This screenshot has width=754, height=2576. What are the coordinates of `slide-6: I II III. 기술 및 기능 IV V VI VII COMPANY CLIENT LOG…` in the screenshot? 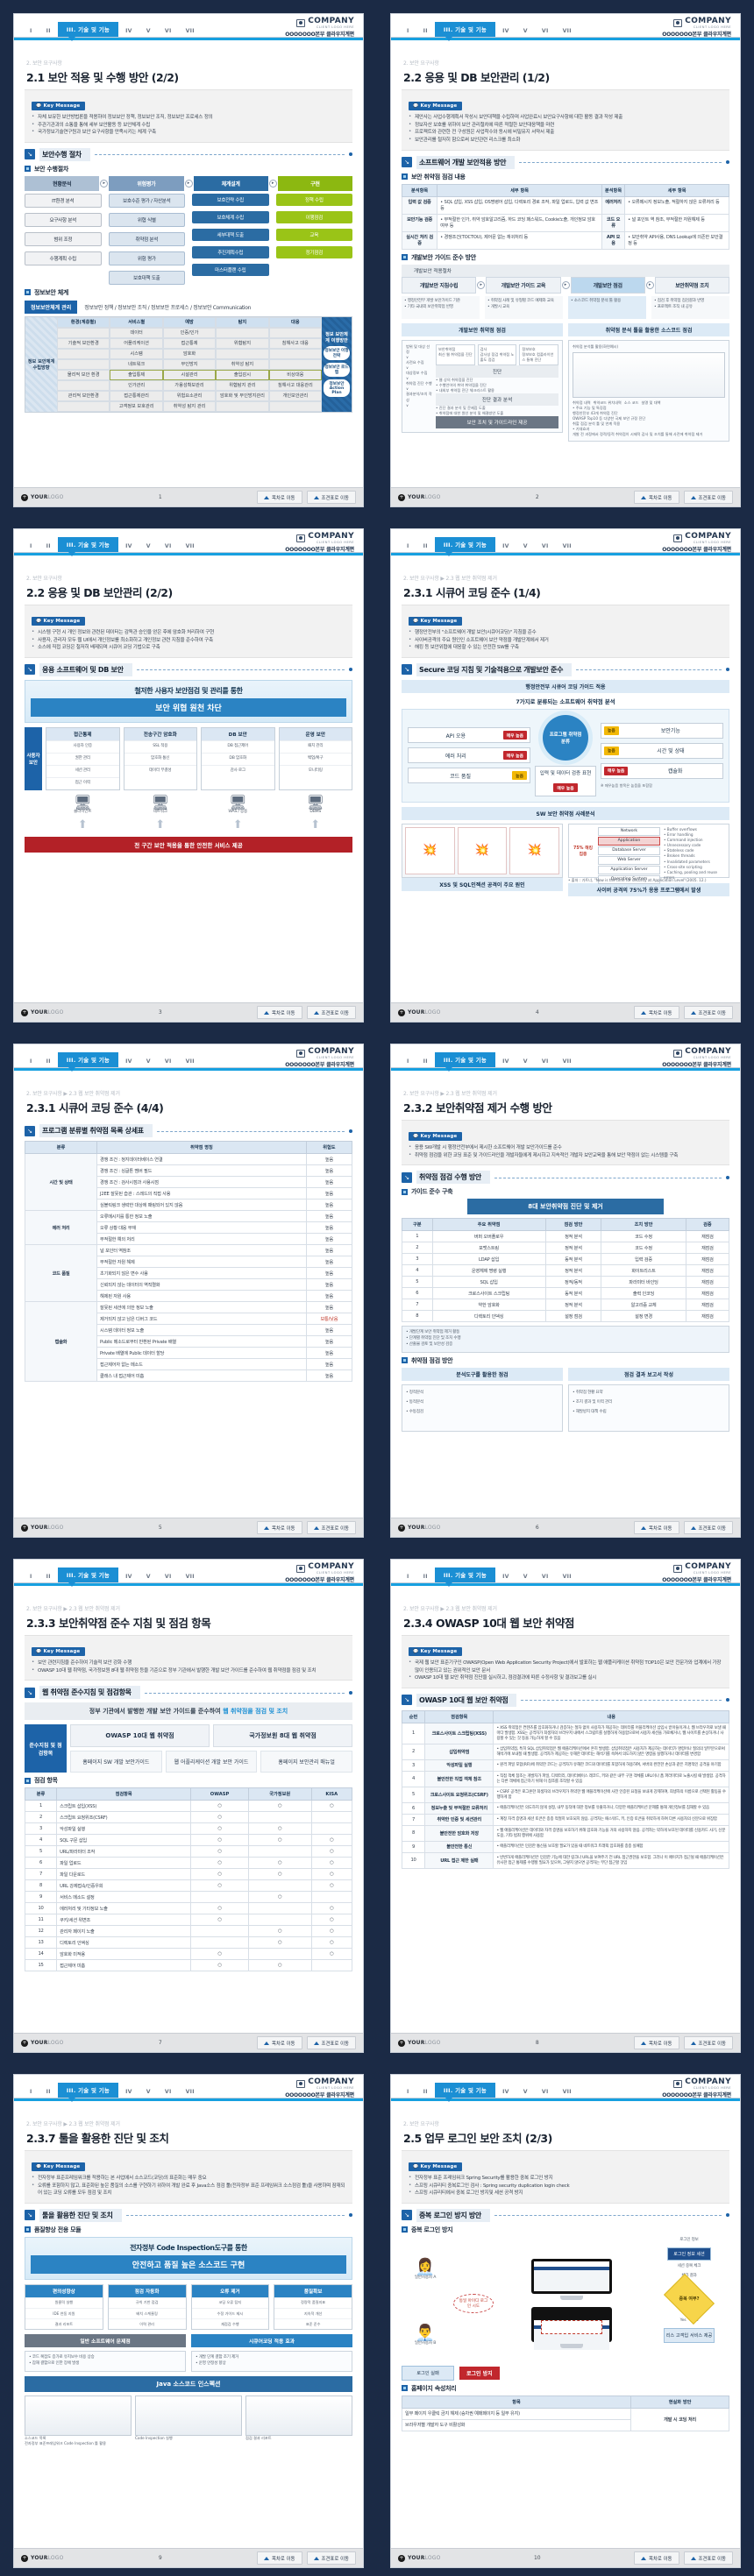 It's located at (565, 1290).